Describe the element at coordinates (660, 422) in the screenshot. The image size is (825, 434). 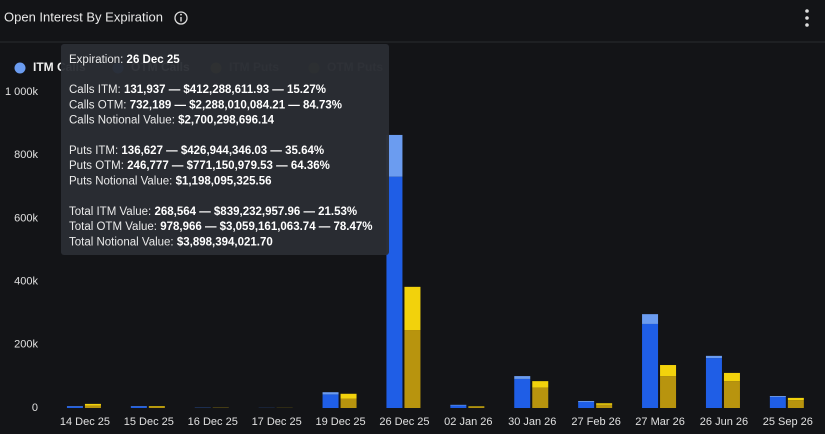
I see `x-tick-label: 27 Mar 26` at that location.